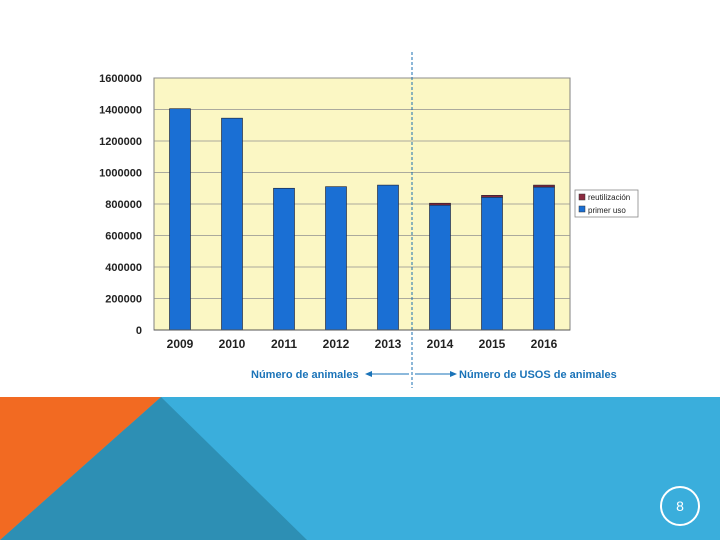 The height and width of the screenshot is (540, 720). Describe the element at coordinates (180, 219) in the screenshot. I see `bar-first-use-2009` at that location.